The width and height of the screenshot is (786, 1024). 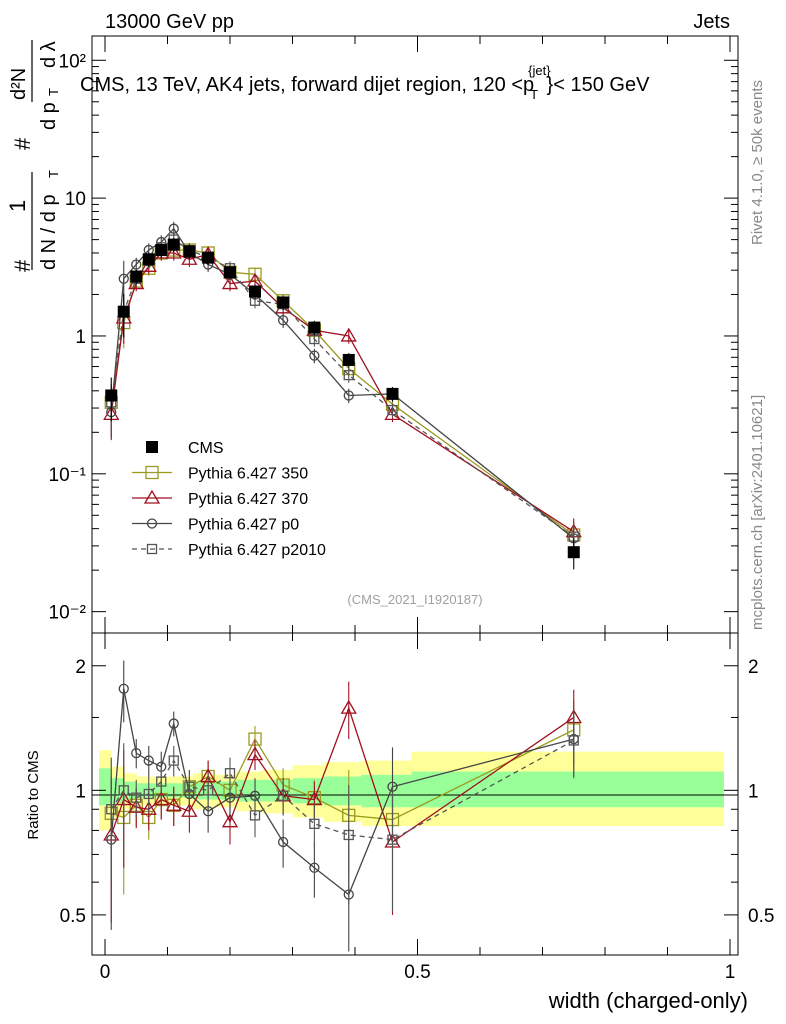 What do you see at coordinates (49, 232) in the screenshot?
I see `svg-text: d N / d p` at bounding box center [49, 232].